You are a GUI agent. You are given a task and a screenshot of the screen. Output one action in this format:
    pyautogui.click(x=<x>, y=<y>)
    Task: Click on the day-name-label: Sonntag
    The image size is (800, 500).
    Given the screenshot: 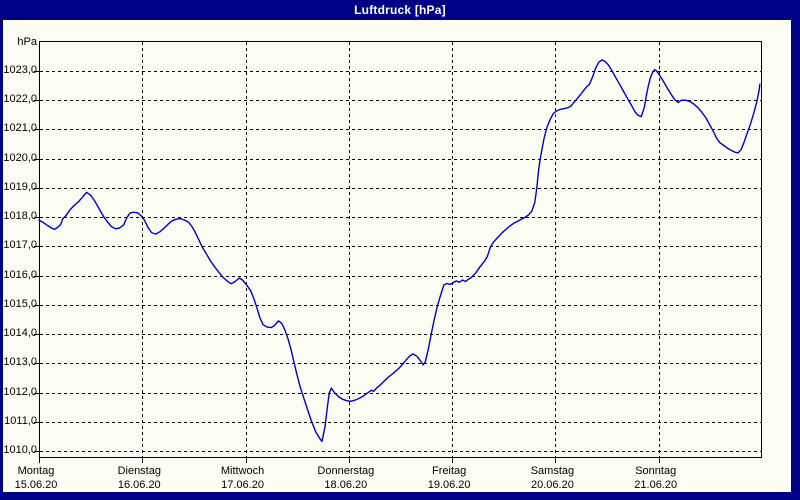 What is the action you would take?
    pyautogui.click(x=656, y=471)
    